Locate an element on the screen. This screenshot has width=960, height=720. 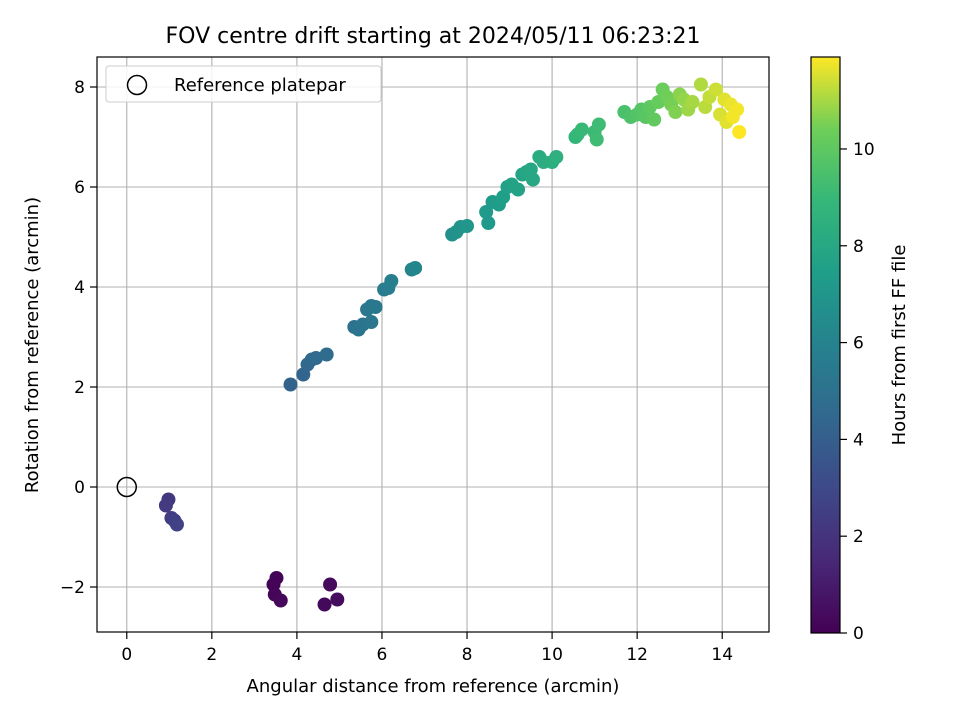
y-tick-label: 0 is located at coordinates (79, 488).